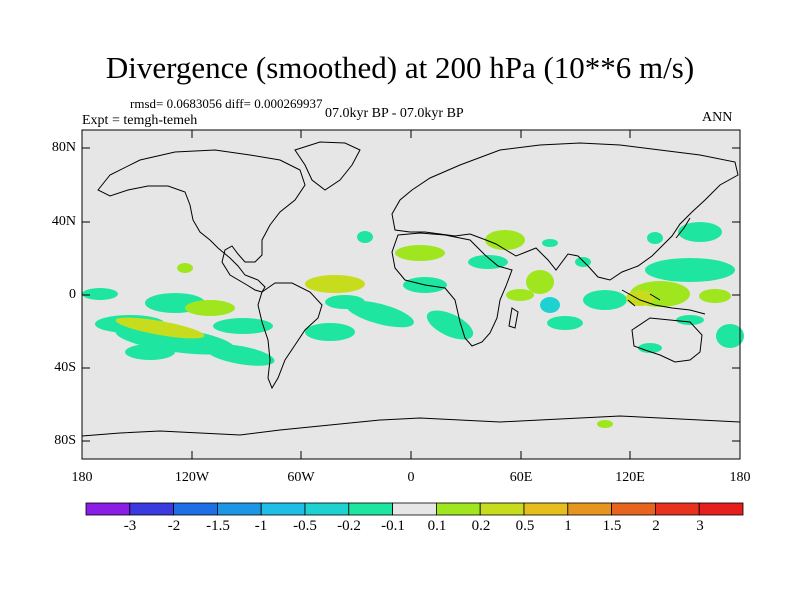 Image resolution: width=800 pixels, height=600 pixels. Describe the element at coordinates (656, 526) in the screenshot. I see `colorbar-label: 2` at that location.